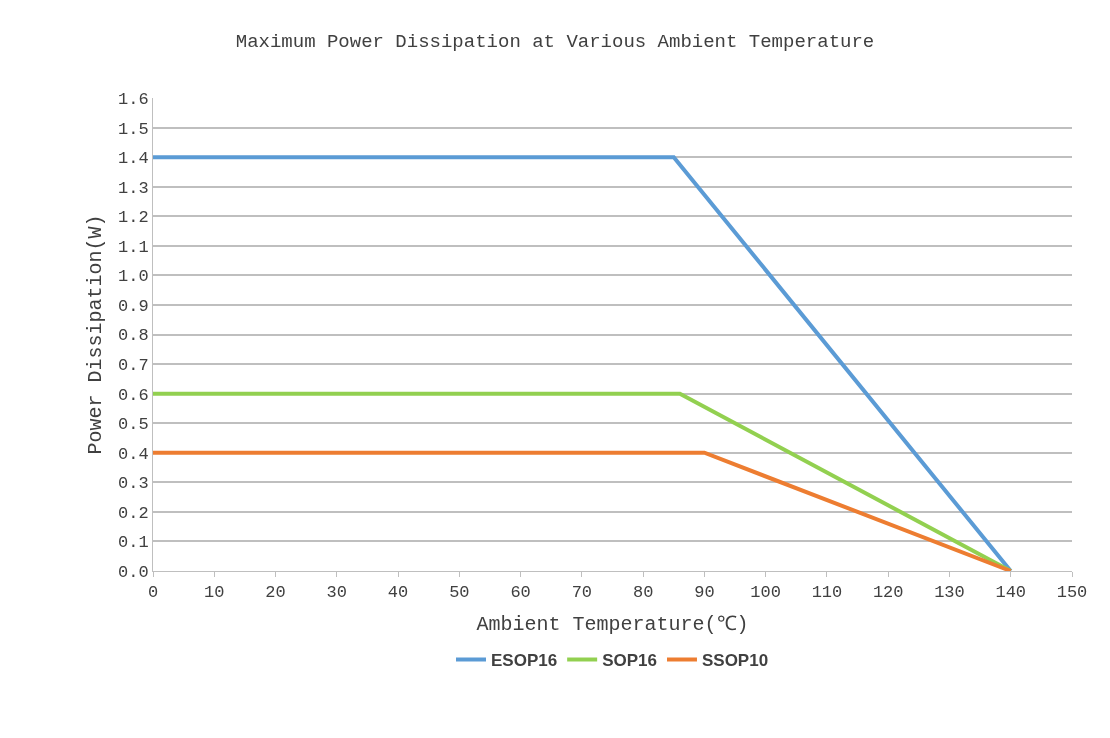 The height and width of the screenshot is (738, 1110). I want to click on chart-title: Maximum Power Dissipation at Various Ambient Temperature, so click(555, 41).